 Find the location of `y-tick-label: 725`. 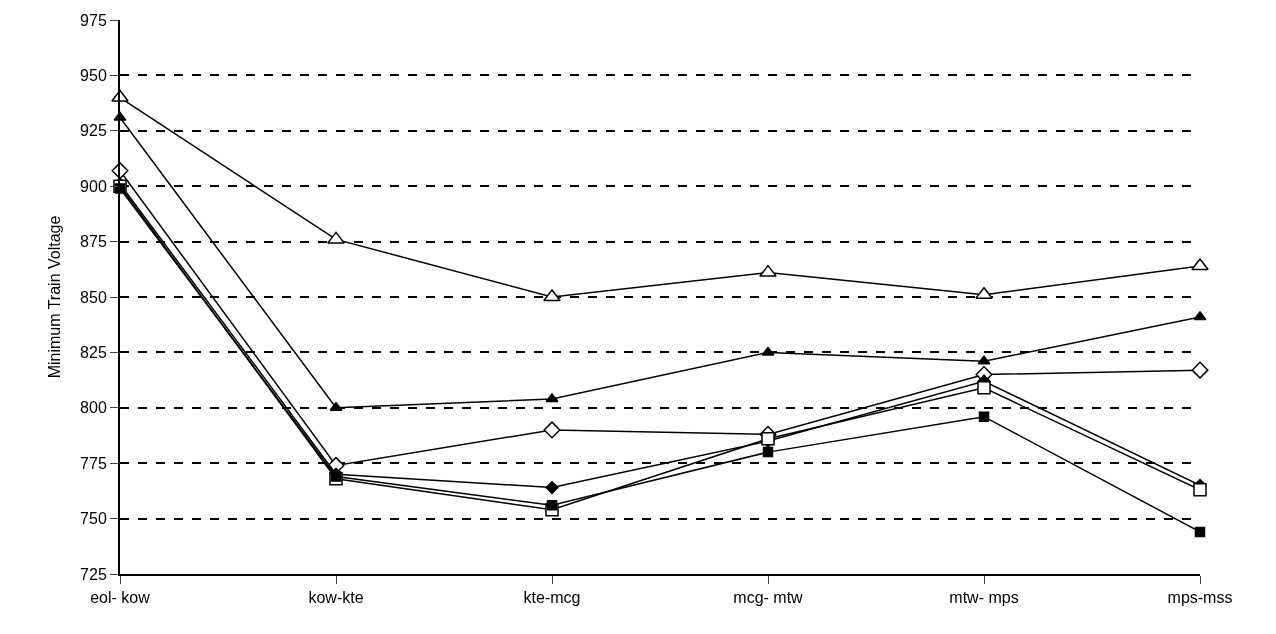

y-tick-label: 725 is located at coordinates (93, 574).